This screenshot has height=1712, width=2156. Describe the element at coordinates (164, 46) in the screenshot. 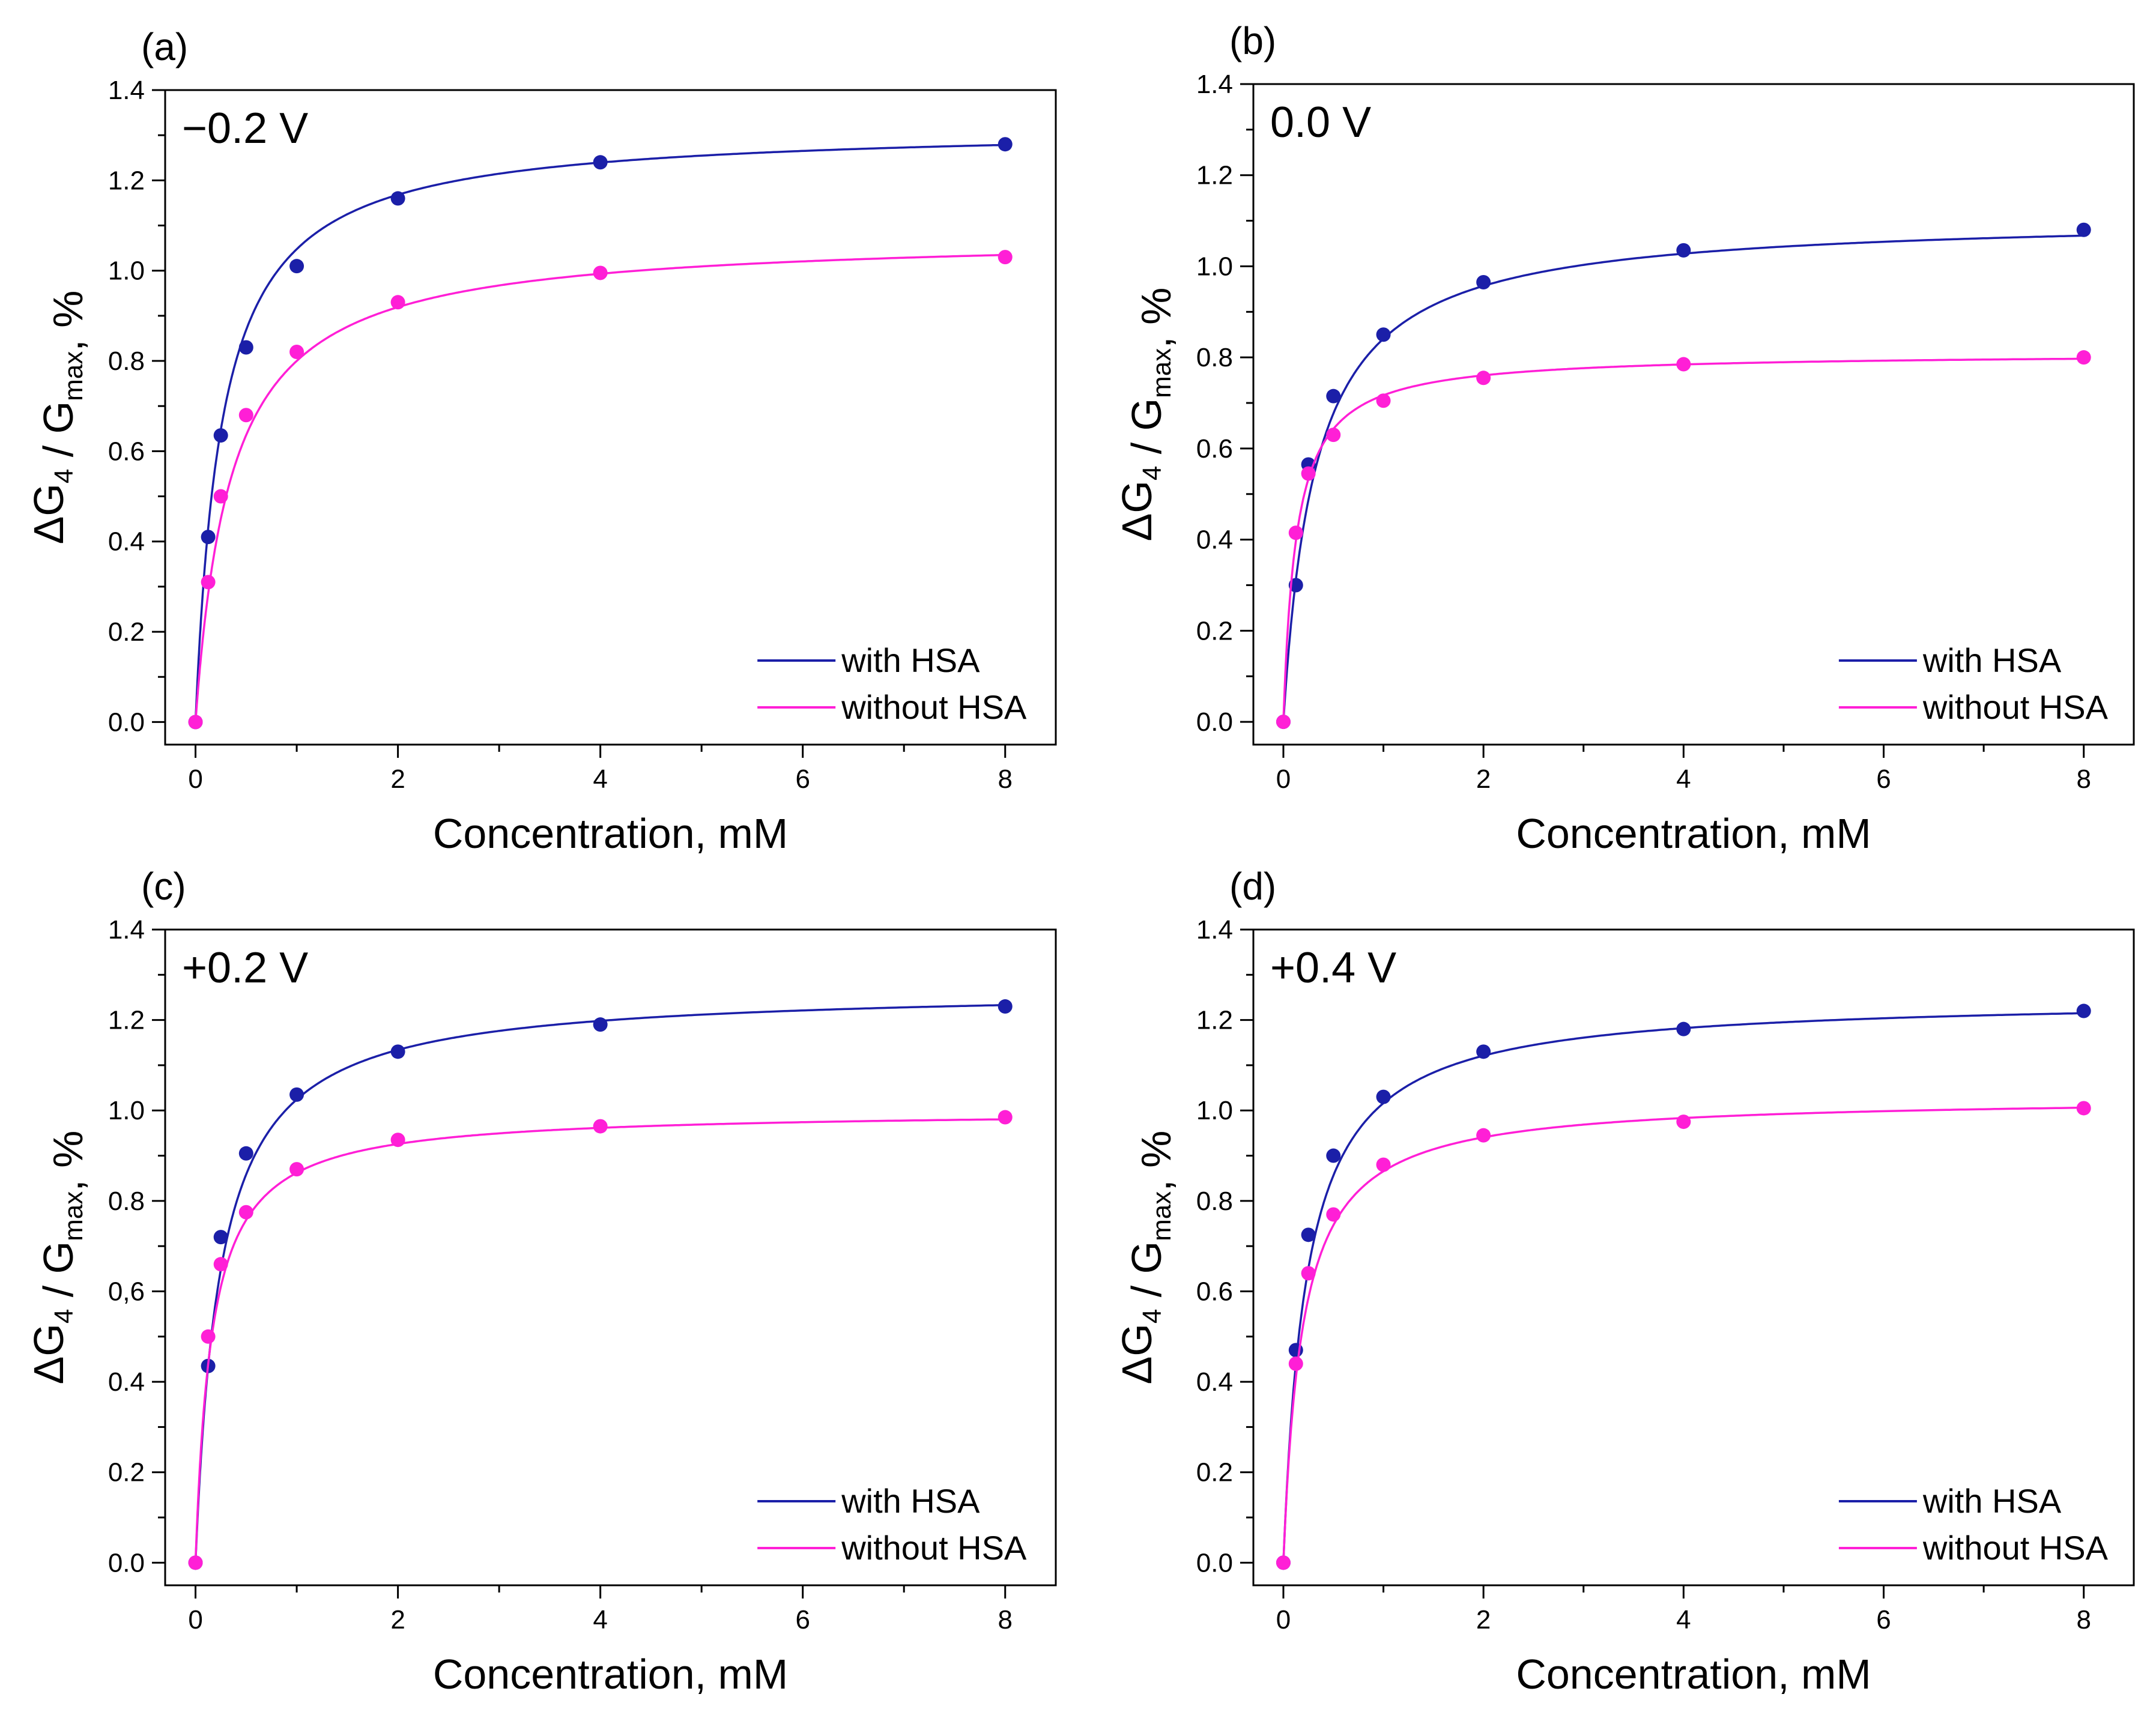

I see `panel-label: (a)` at that location.